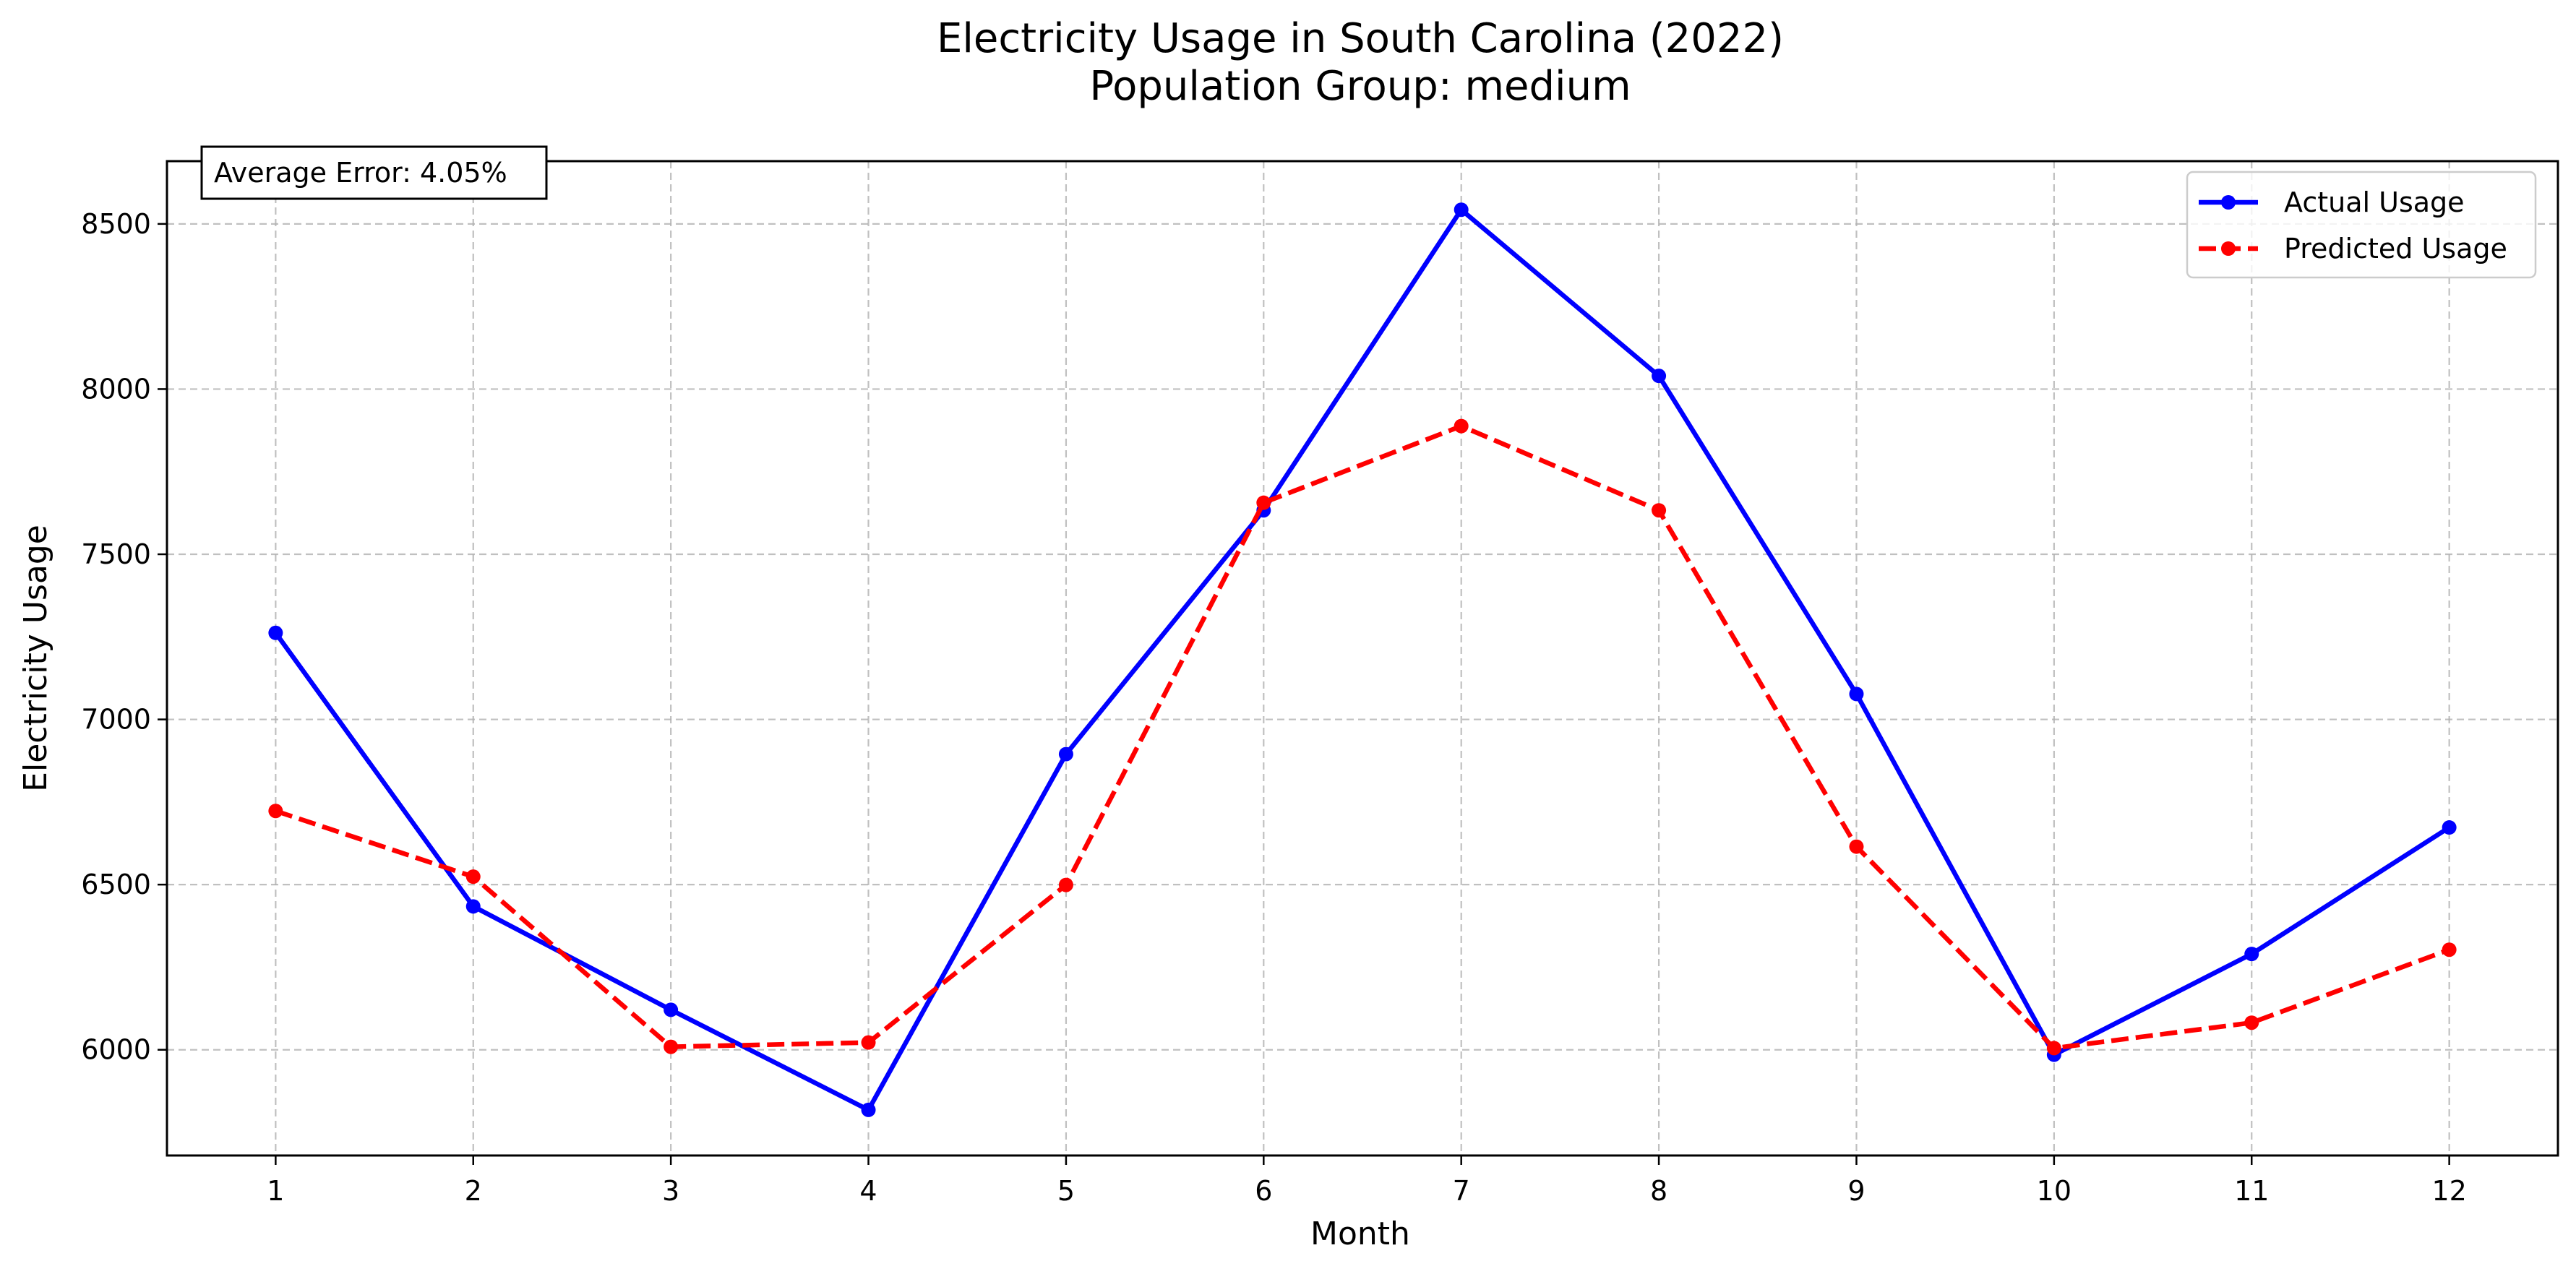 This screenshot has width=2576, height=1274. What do you see at coordinates (116, 884) in the screenshot?
I see `y-tick-label: 6500` at bounding box center [116, 884].